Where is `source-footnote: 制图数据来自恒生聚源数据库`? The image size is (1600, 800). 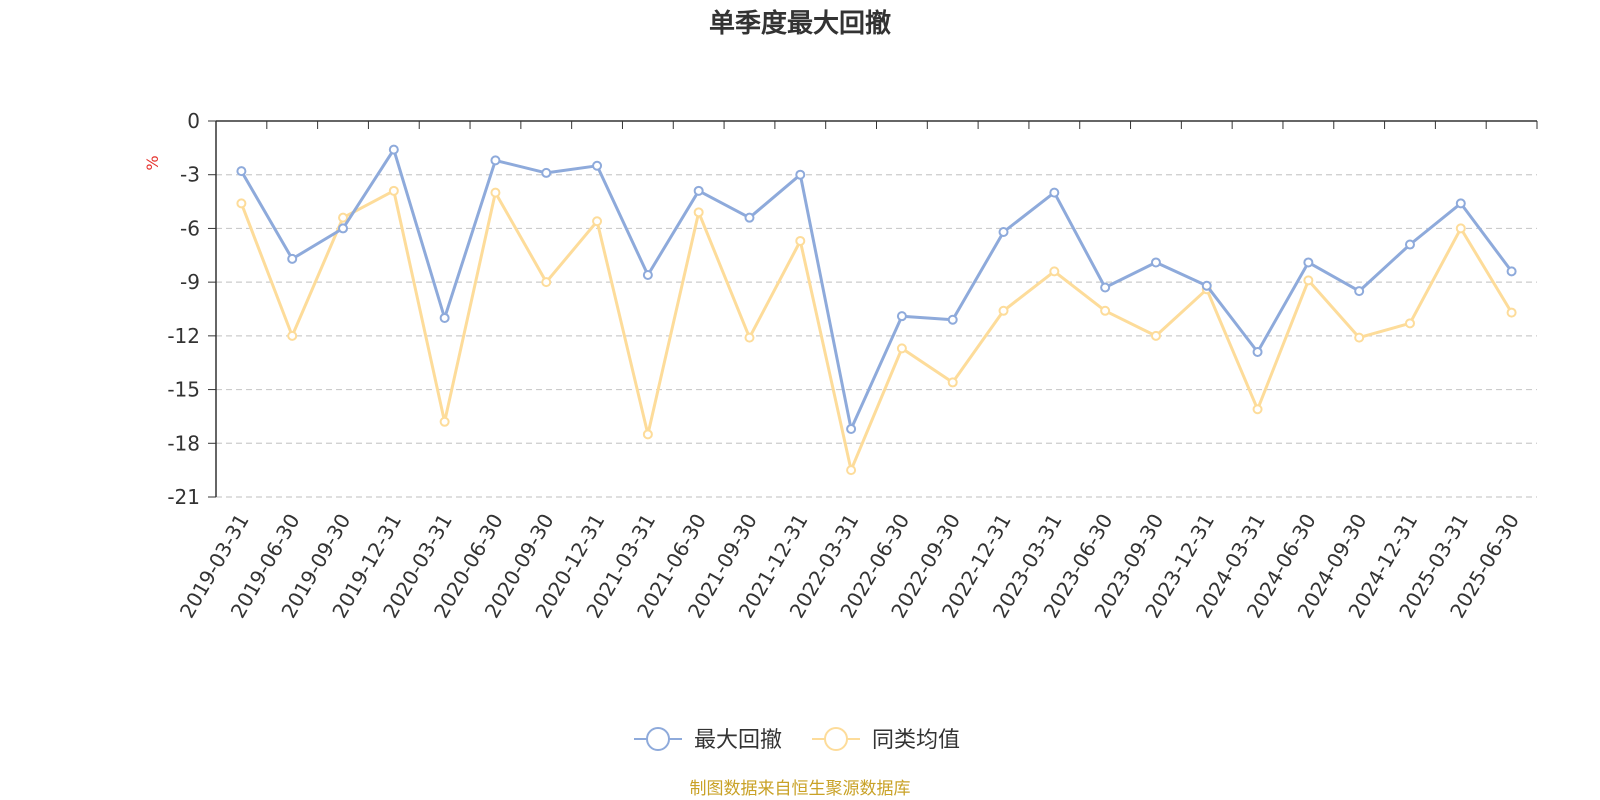
source-footnote: 制图数据来自恒生聚源数据库 is located at coordinates (800, 789).